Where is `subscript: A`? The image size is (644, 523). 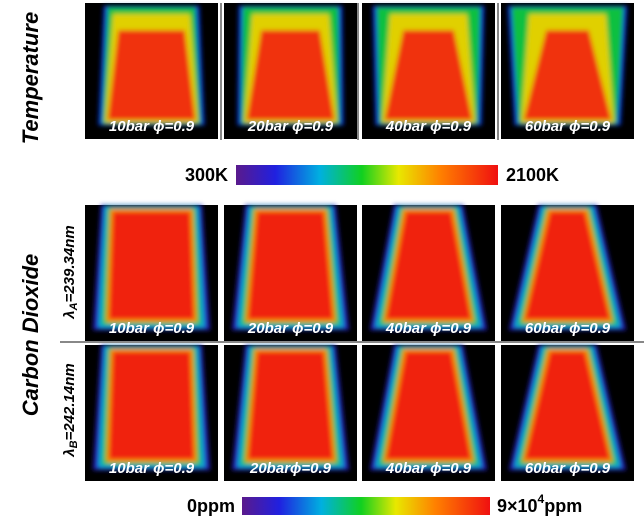
subscript: A is located at coordinates (74, 306).